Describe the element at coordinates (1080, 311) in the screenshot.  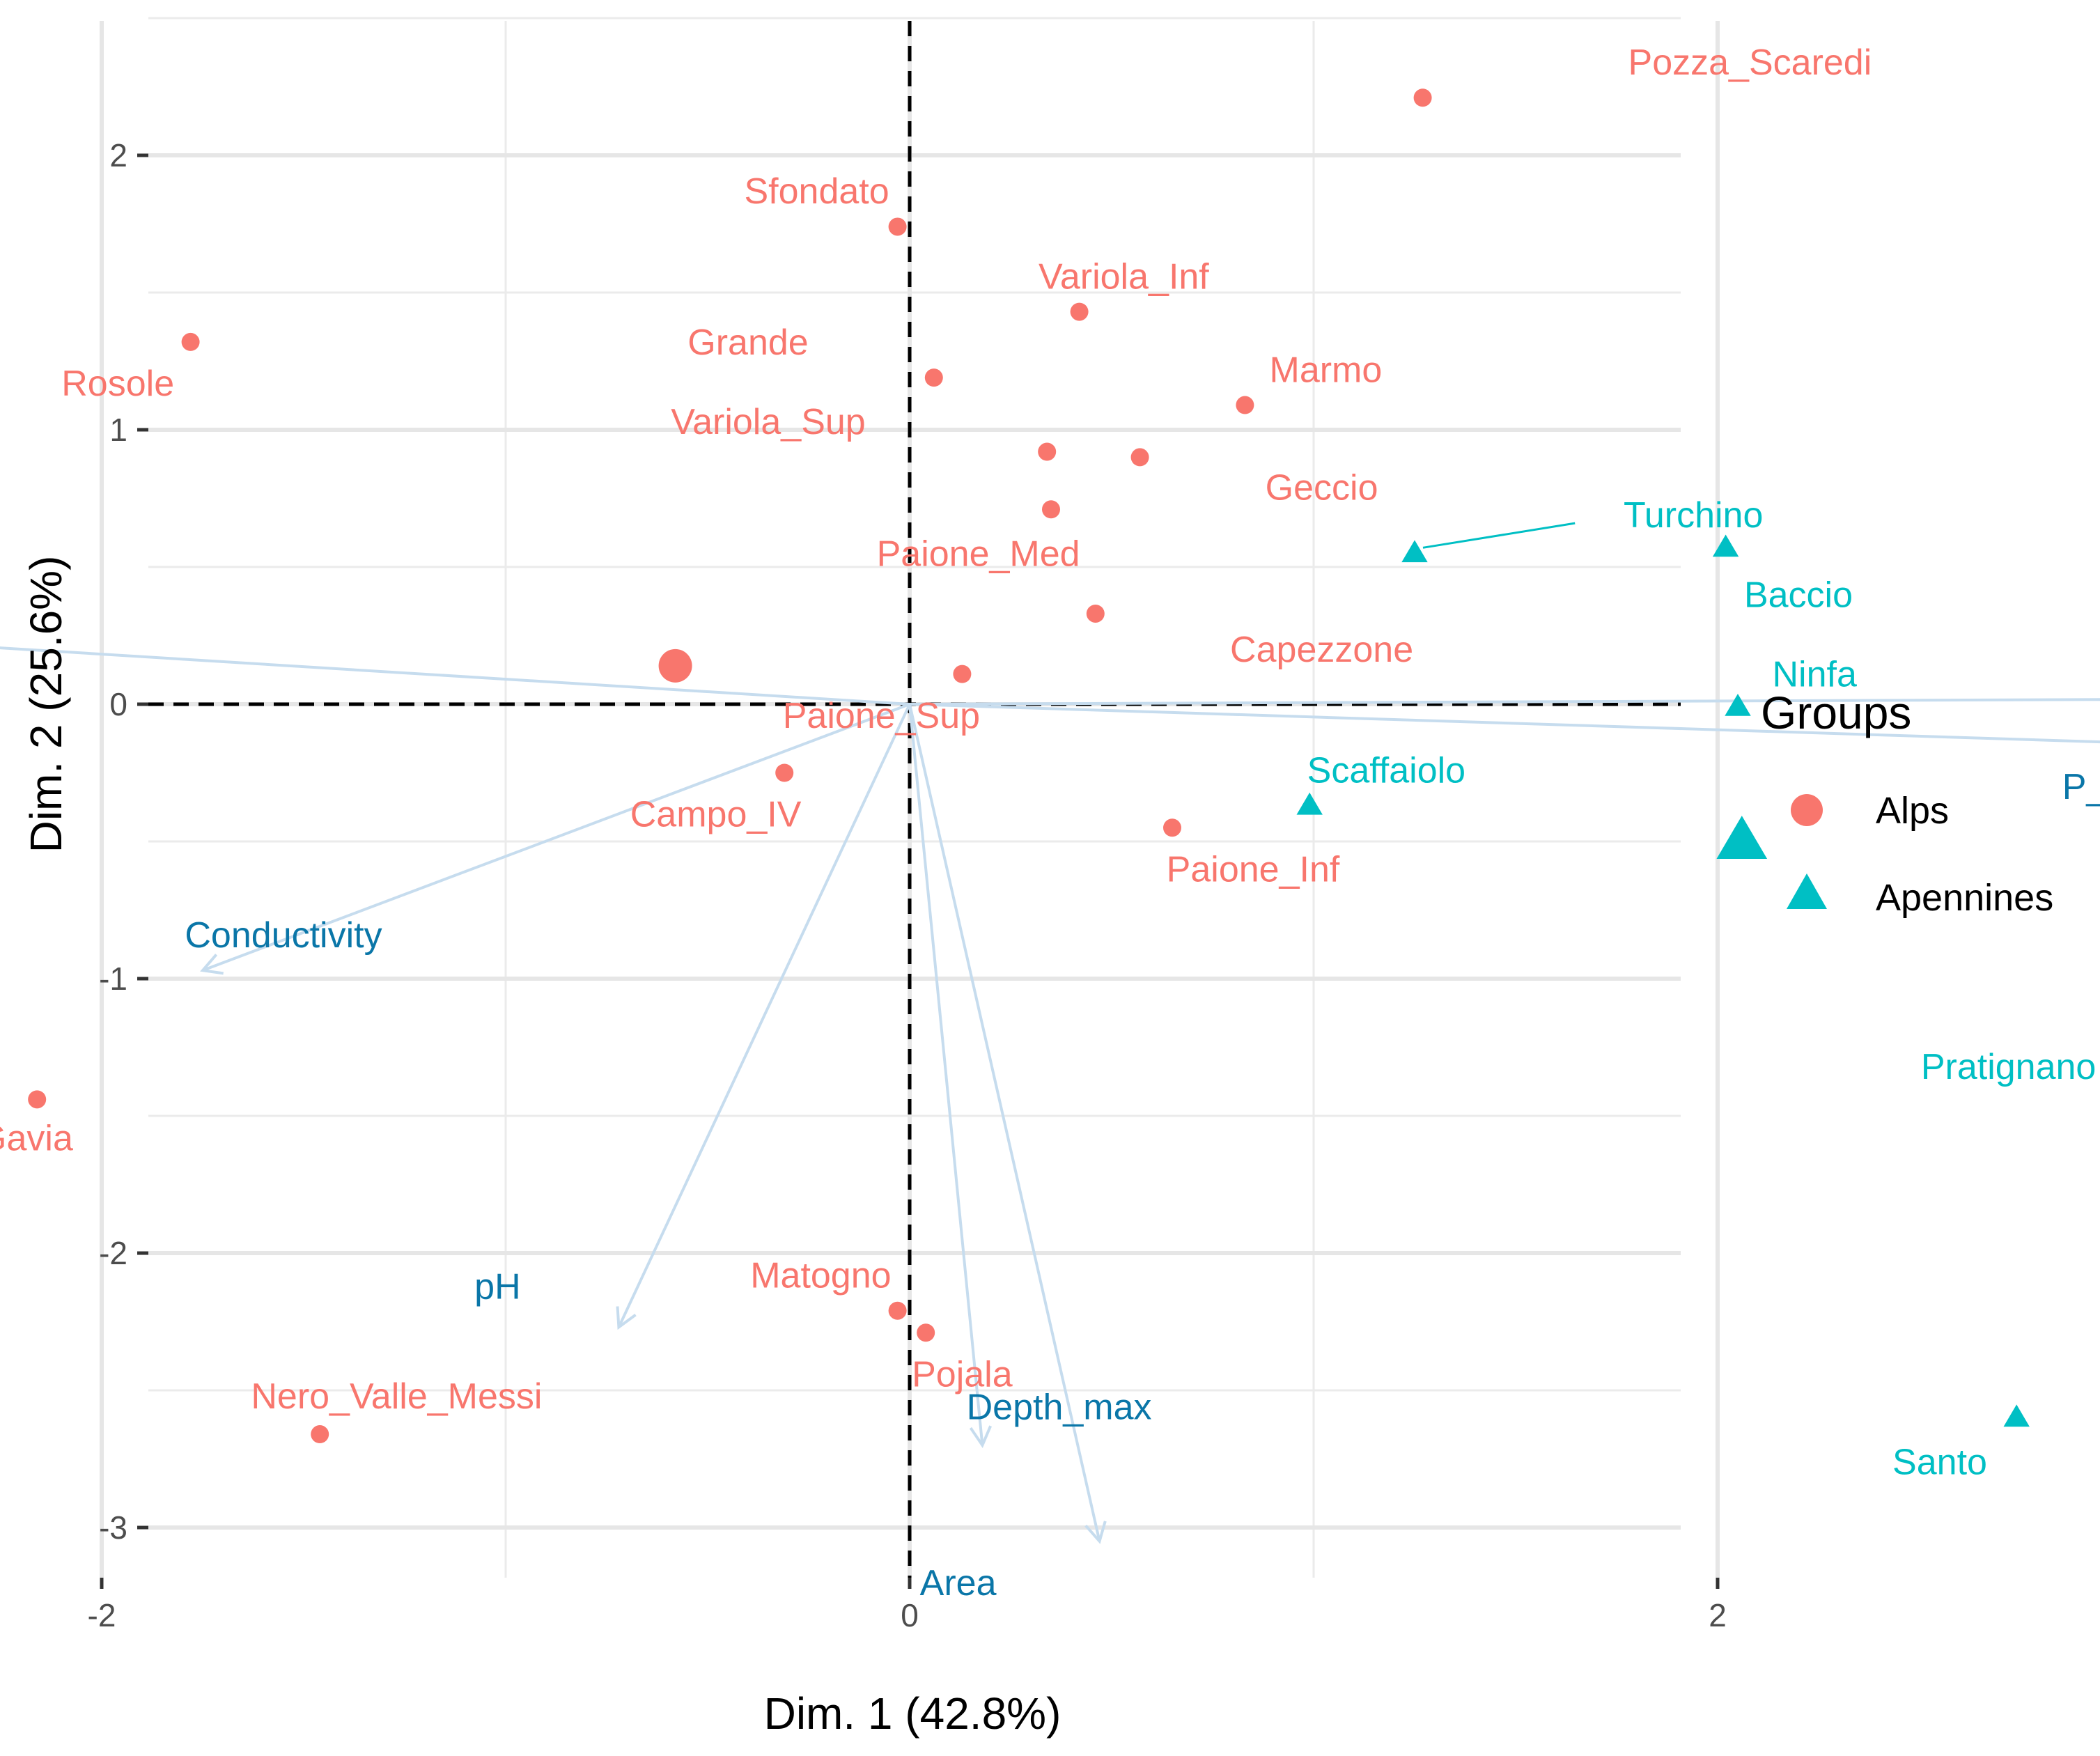
I see `point-variola-inf` at that location.